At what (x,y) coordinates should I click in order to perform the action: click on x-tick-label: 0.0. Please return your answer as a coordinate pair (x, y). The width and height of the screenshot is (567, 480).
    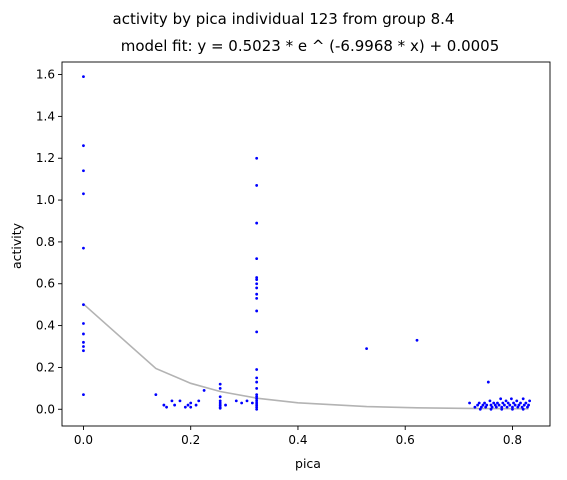
    Looking at the image, I should click on (83, 440).